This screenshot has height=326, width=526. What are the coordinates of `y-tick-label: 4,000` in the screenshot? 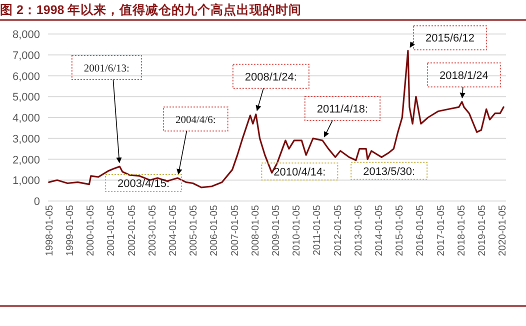 It's located at (26, 118).